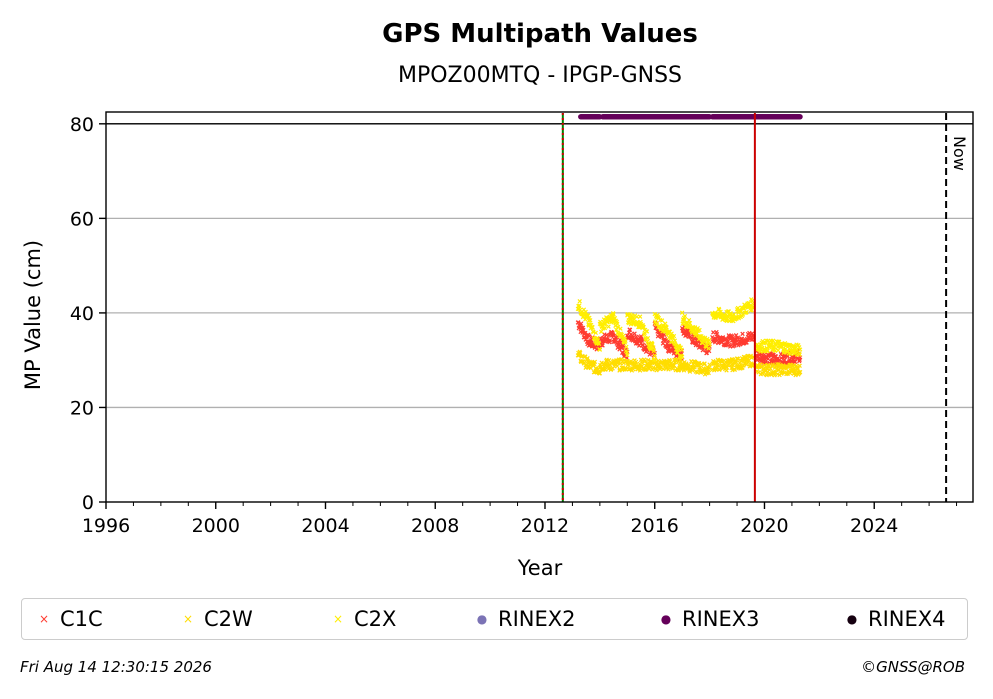 The height and width of the screenshot is (699, 993). Describe the element at coordinates (913, 667) in the screenshot. I see `footer-credit: ©GNSS@ROB` at that location.